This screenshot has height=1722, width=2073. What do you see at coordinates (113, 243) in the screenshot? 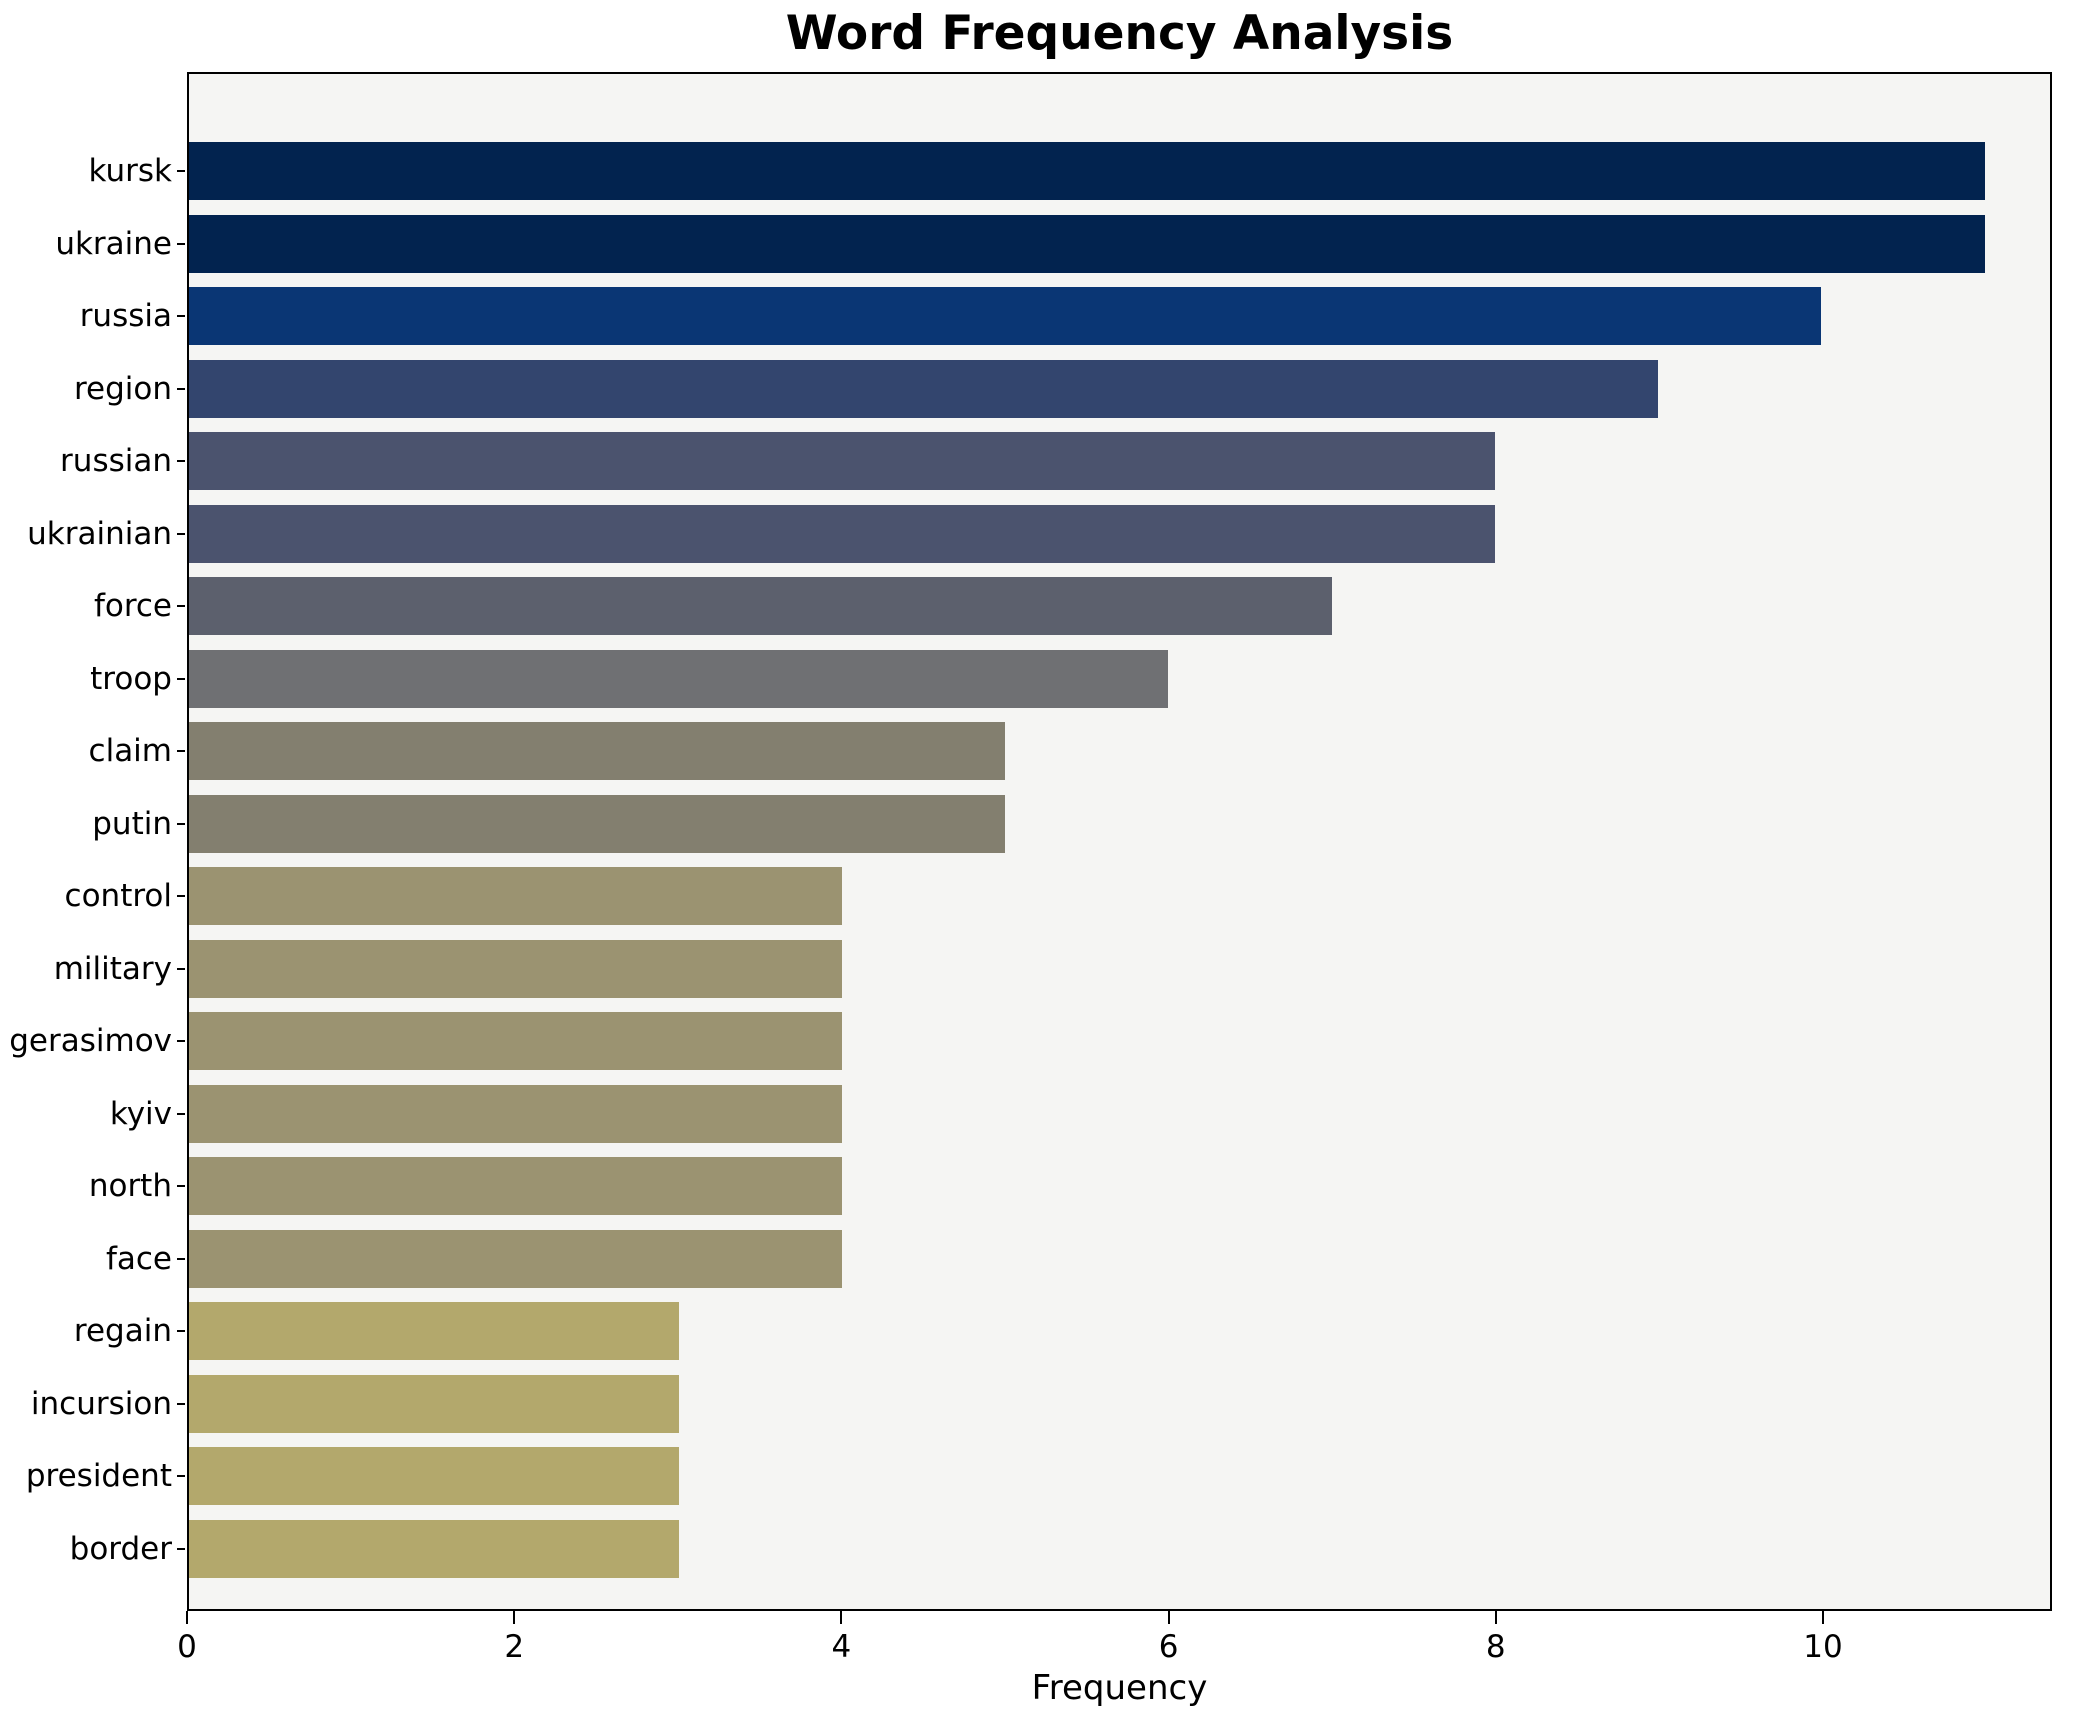
I see `y-tick-label: ukraine` at bounding box center [113, 243].